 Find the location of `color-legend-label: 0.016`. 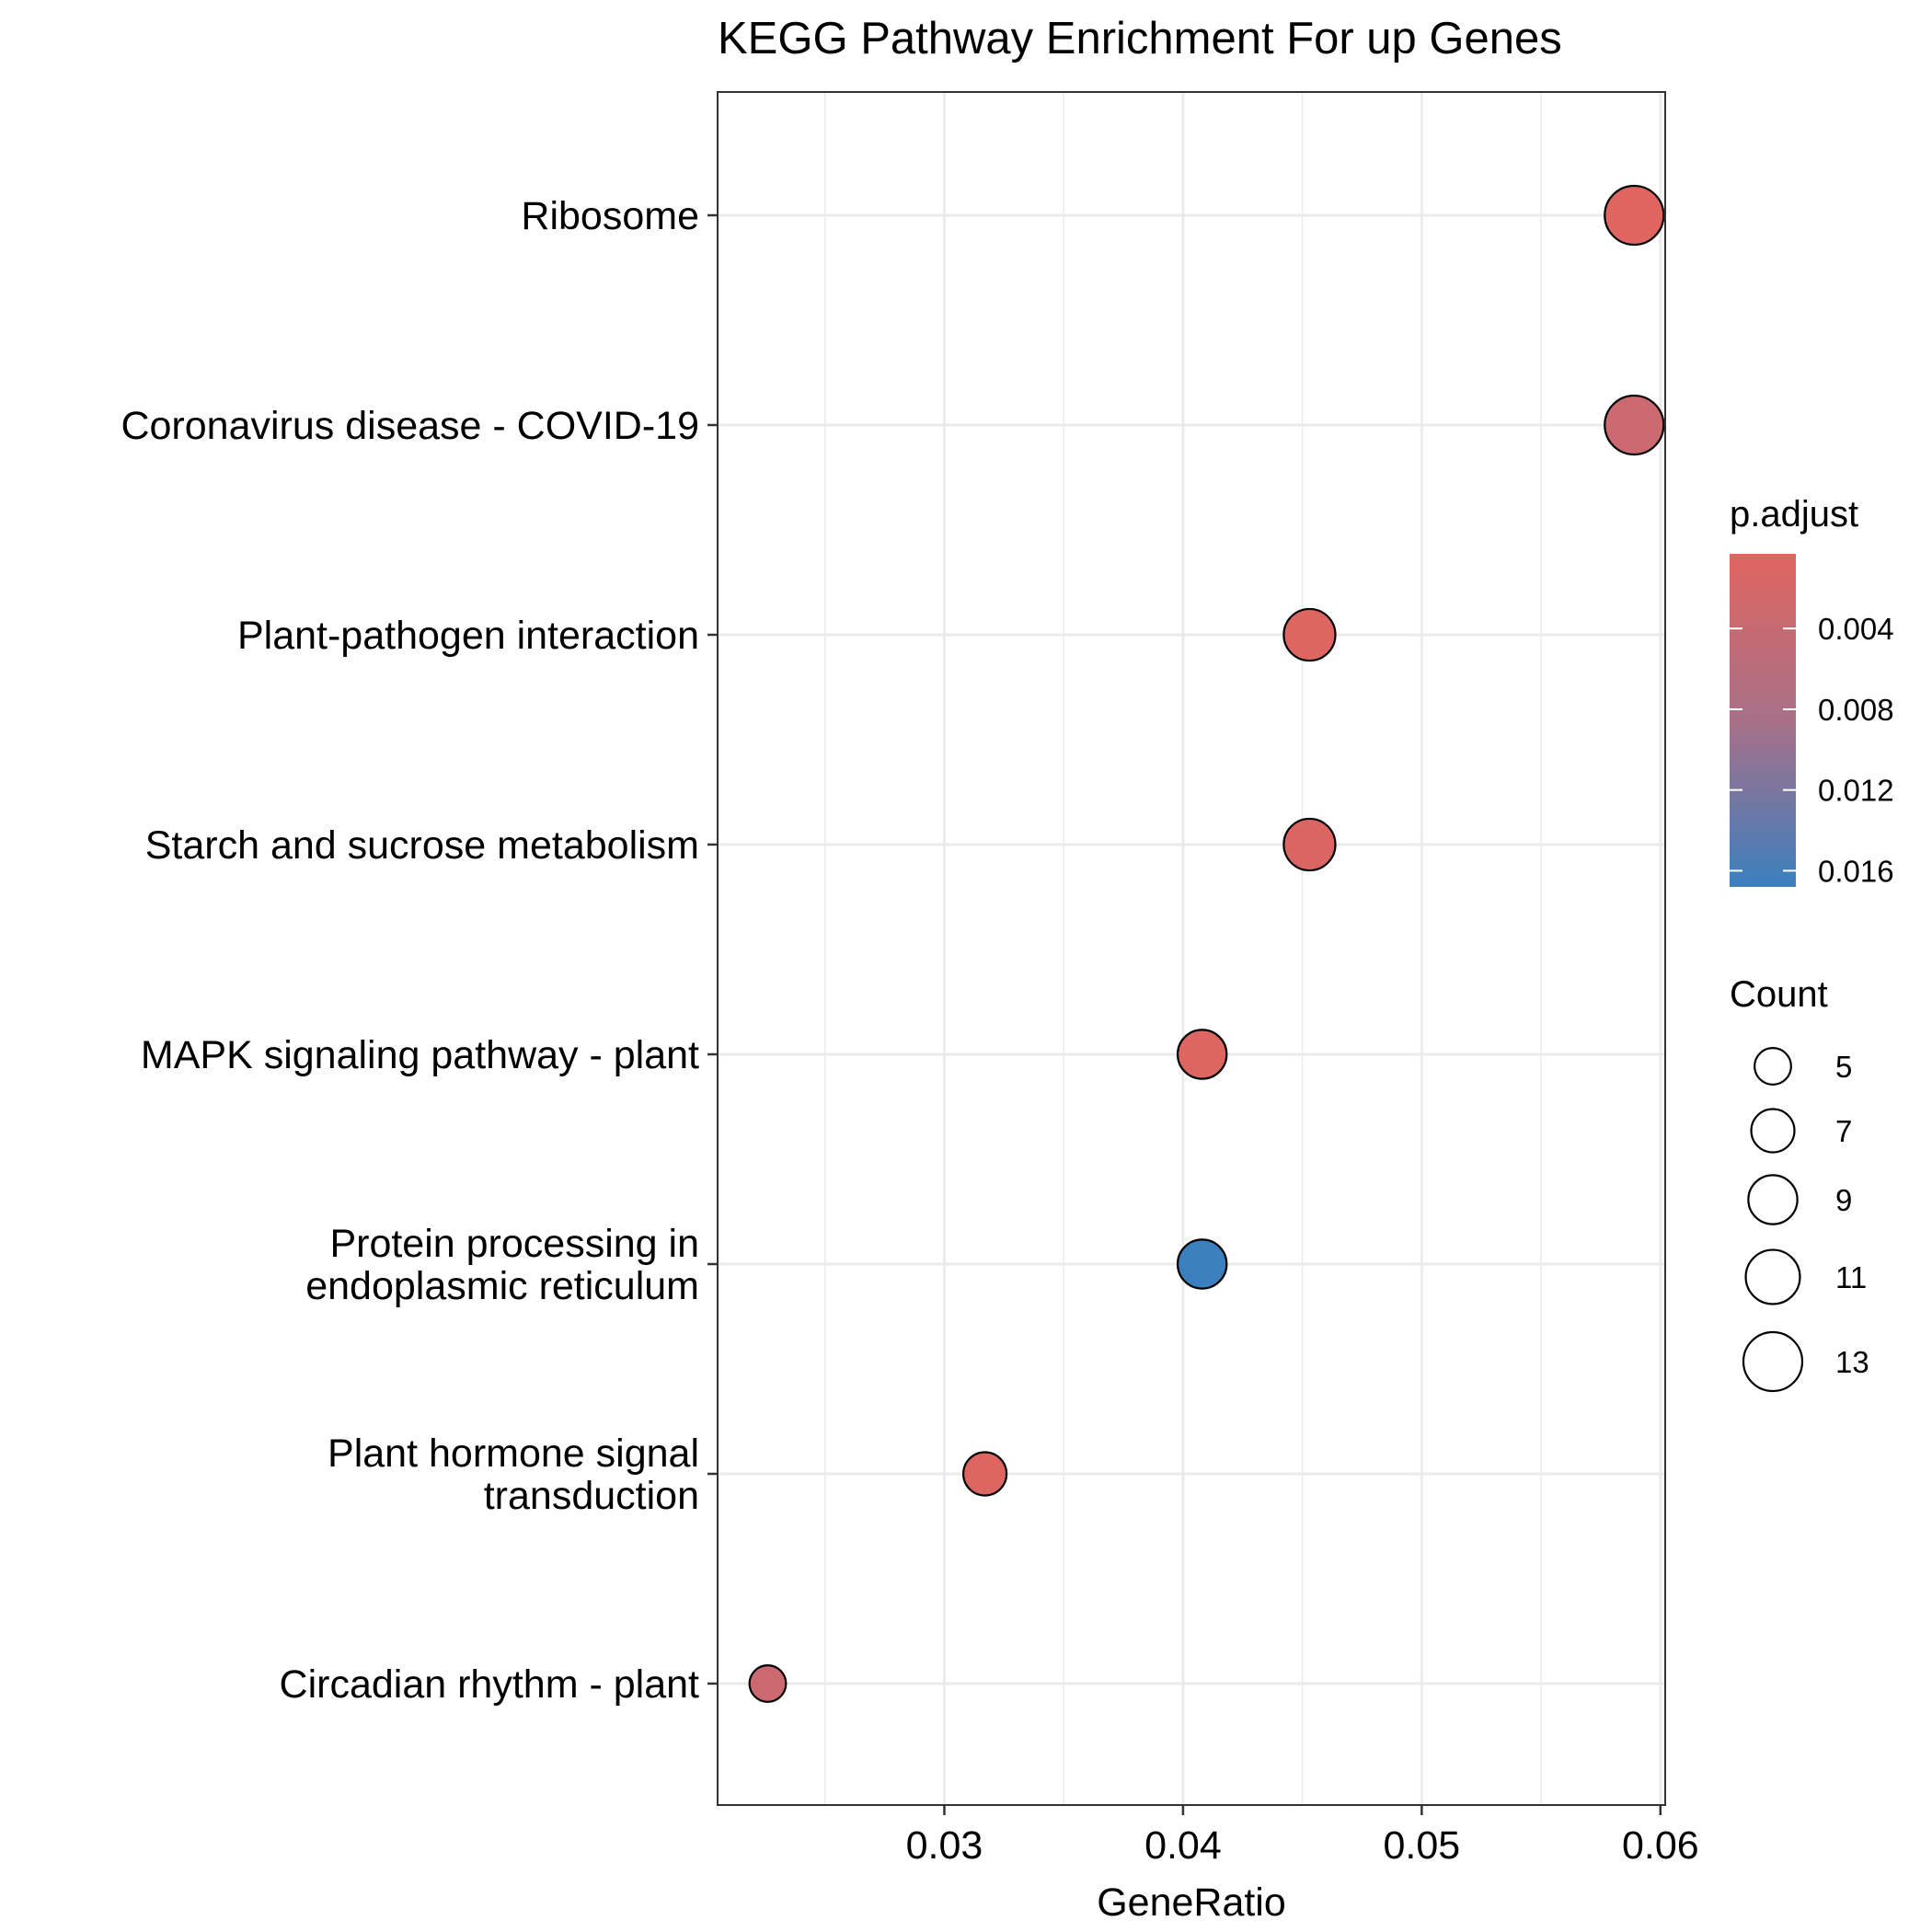

color-legend-label: 0.016 is located at coordinates (1856, 871).